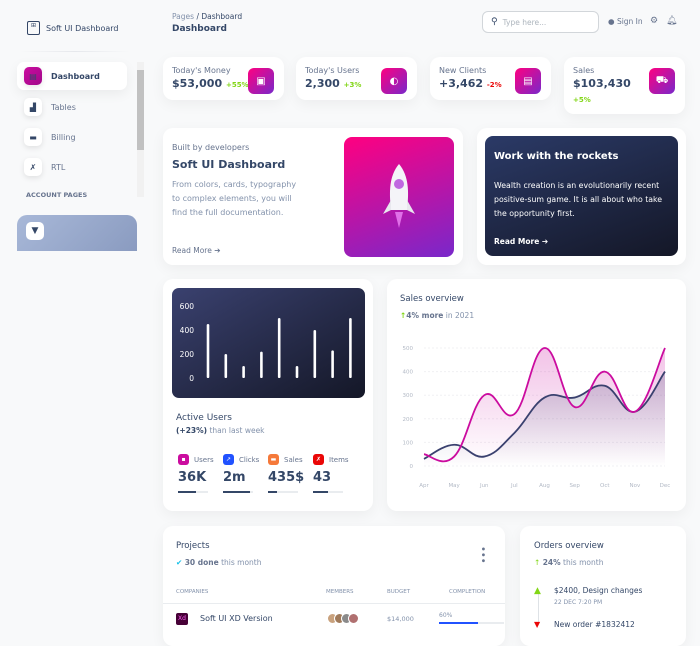  I want to click on sidebar-item-billing: ▬ Billing, so click(72, 137).